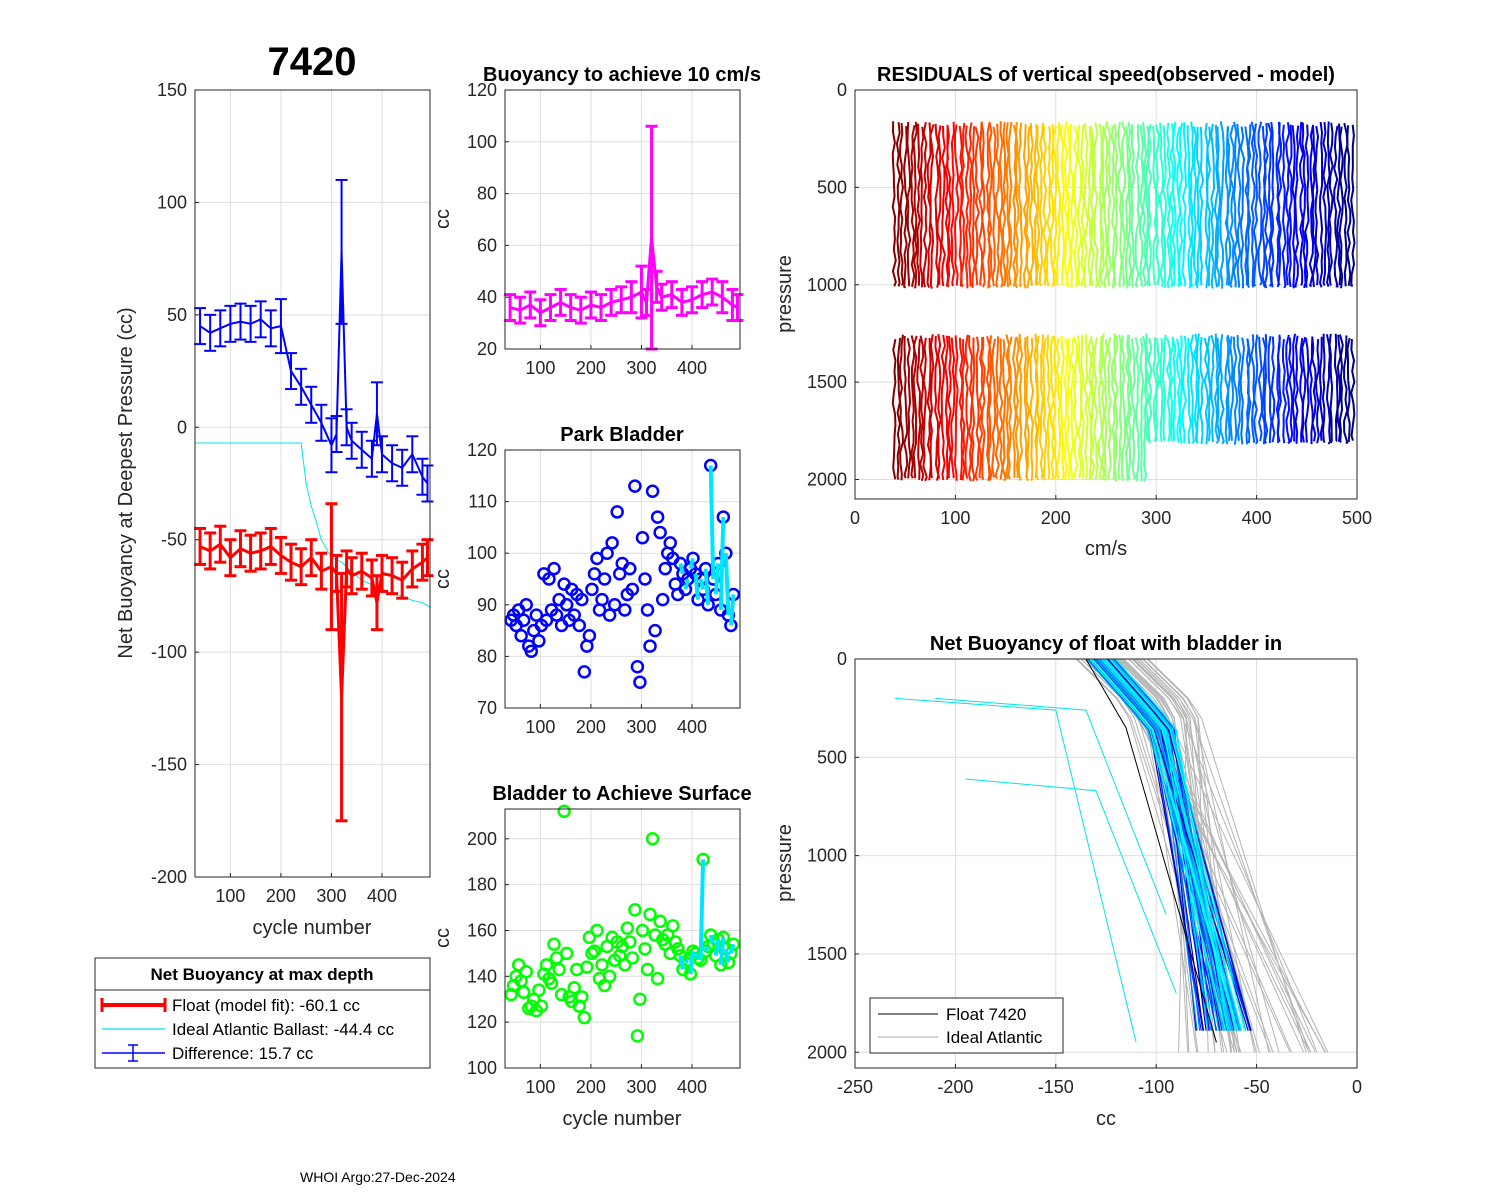  I want to click on y-tick-label: -50, so click(174, 540).